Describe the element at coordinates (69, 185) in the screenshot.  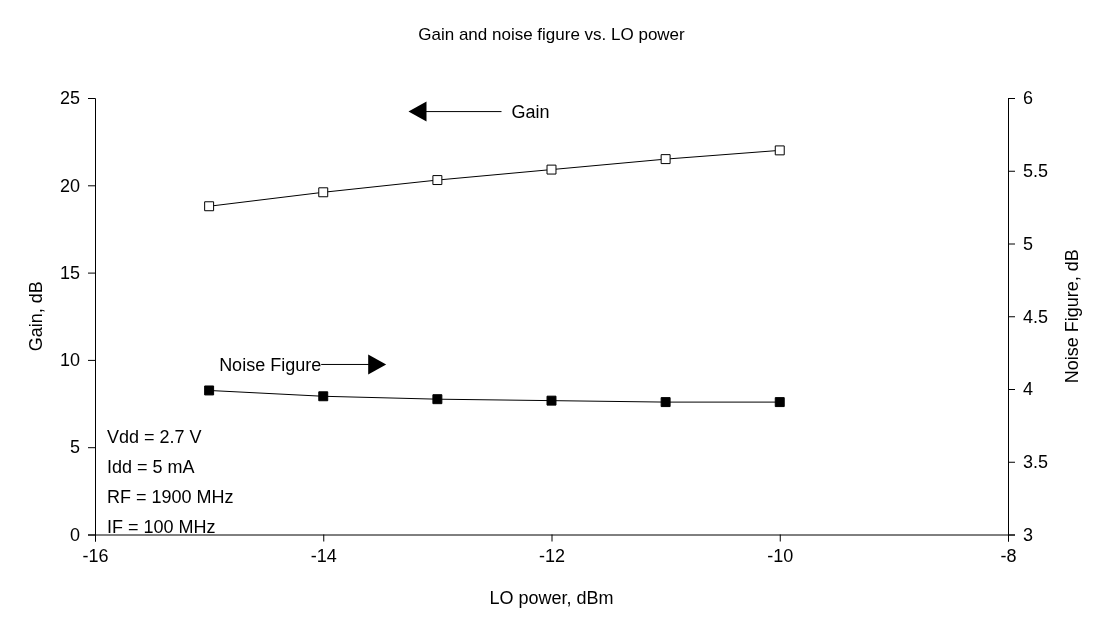
I see `y-tick-label: 20` at that location.